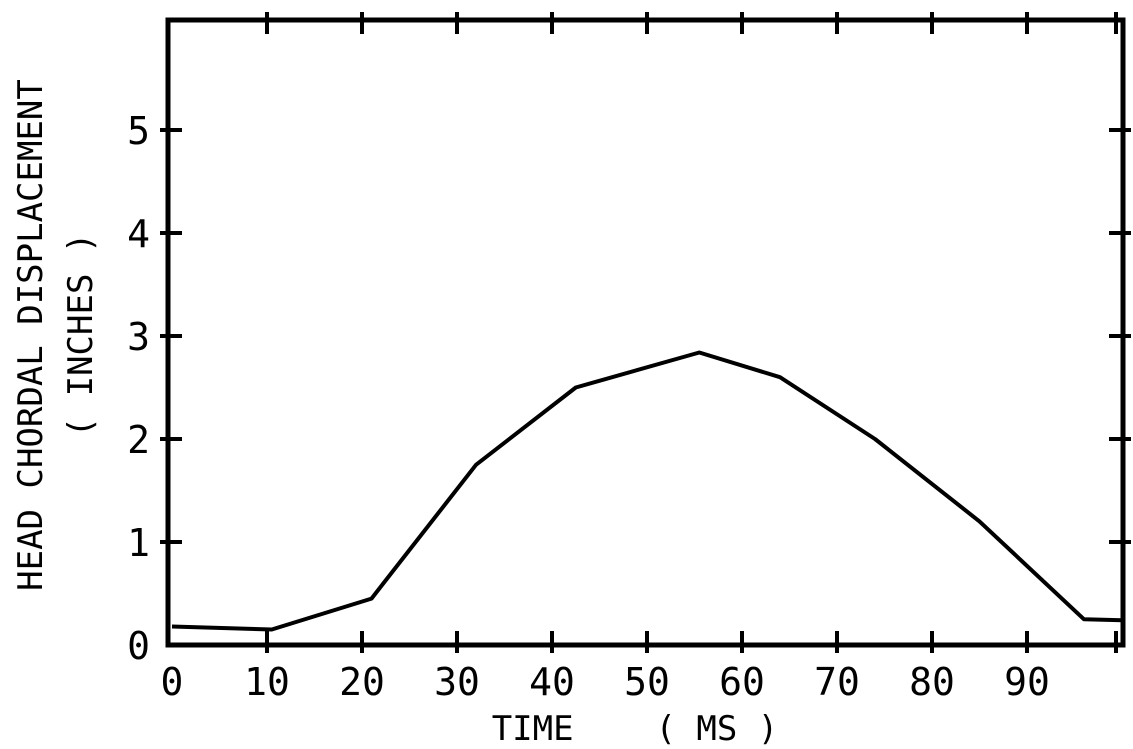  I want to click on x-tick-label: 0, so click(172, 682).